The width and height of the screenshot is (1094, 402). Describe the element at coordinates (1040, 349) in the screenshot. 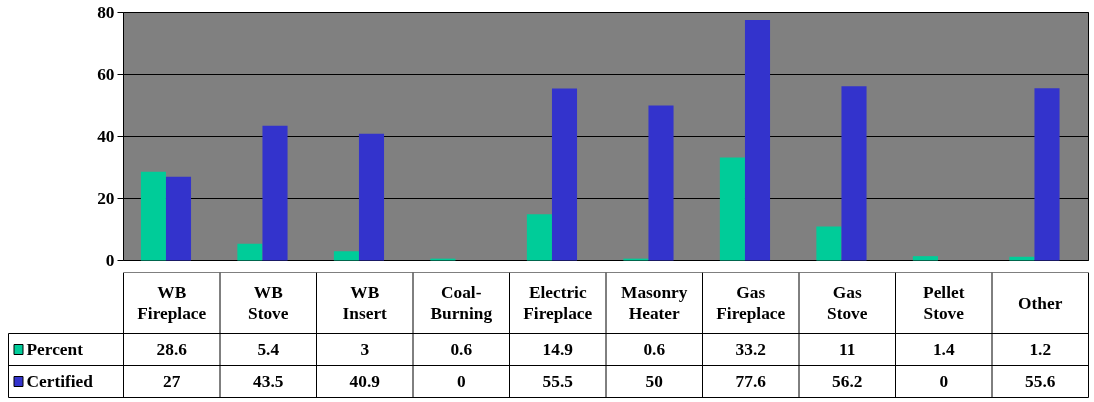

I see `data-label: 1.2` at that location.